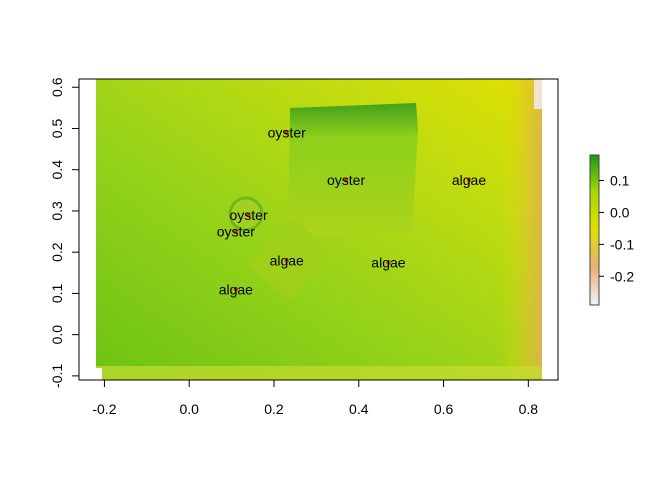  What do you see at coordinates (521, 229) in the screenshot?
I see `raster-right-edge` at bounding box center [521, 229].